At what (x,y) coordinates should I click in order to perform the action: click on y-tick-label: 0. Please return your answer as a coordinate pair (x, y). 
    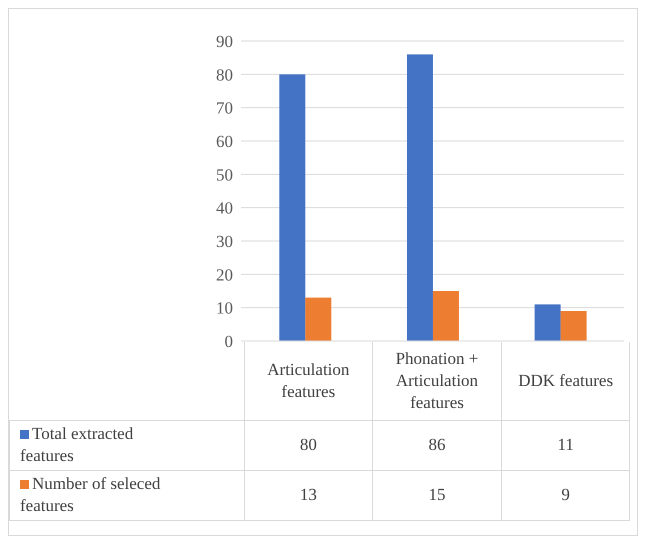
    Looking at the image, I should click on (228, 342).